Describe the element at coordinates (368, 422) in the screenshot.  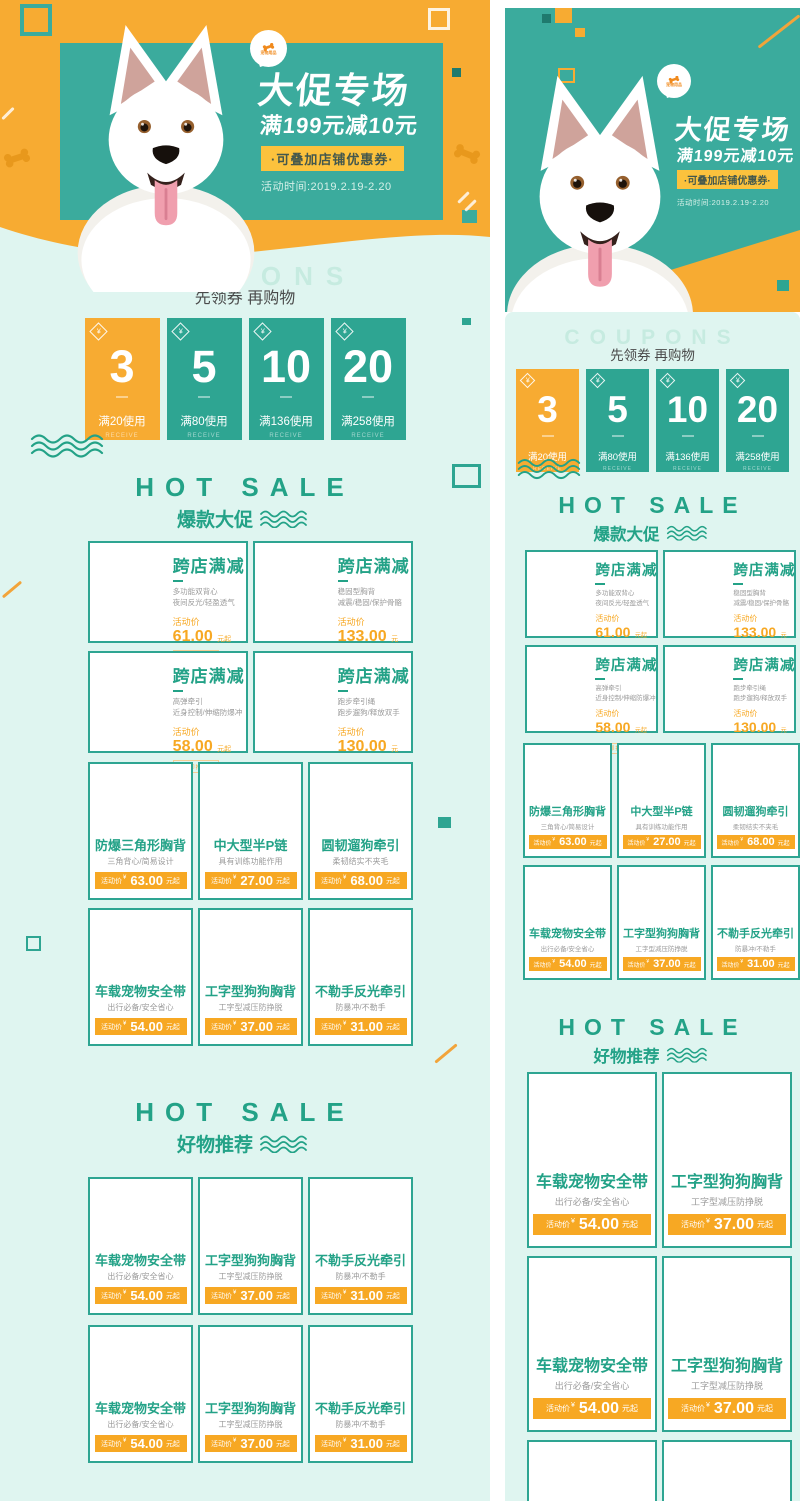
I see `coupon-condition: 满258使用` at that location.